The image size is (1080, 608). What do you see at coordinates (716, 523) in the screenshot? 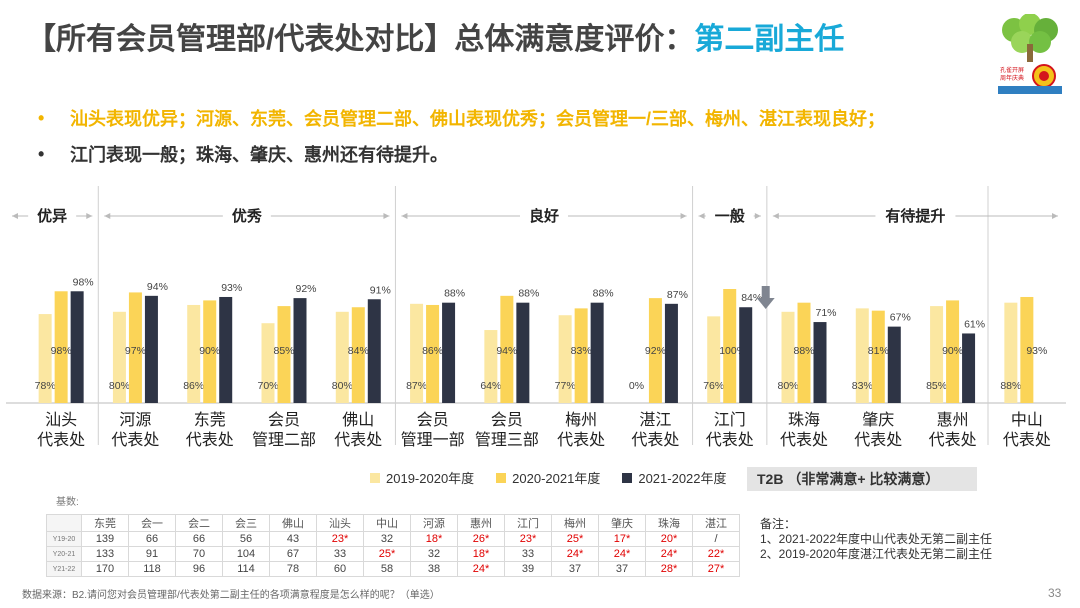
I see `base-header-cell: 湛江` at bounding box center [716, 523].